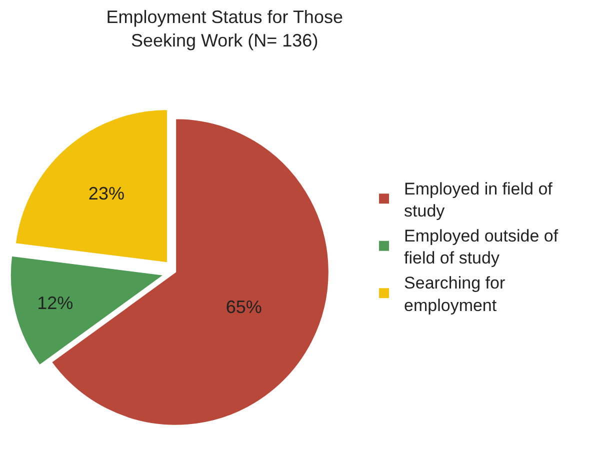 The width and height of the screenshot is (591, 464). What do you see at coordinates (244, 306) in the screenshot?
I see `data-label: 65%` at bounding box center [244, 306].